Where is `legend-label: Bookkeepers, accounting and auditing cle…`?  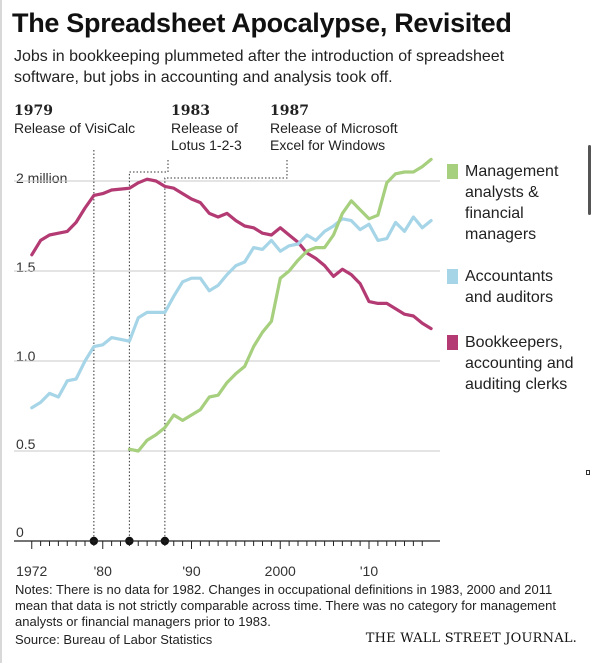
legend-label: Bookkeepers, accounting and auditing cle… is located at coordinates (519, 363).